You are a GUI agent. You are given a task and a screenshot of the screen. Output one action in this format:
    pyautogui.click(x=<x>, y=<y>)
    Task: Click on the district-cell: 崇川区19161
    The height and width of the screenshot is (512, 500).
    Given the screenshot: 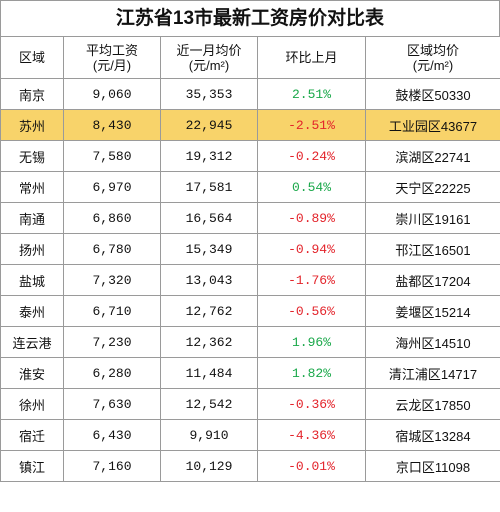 What is the action you would take?
    pyautogui.click(x=432, y=218)
    